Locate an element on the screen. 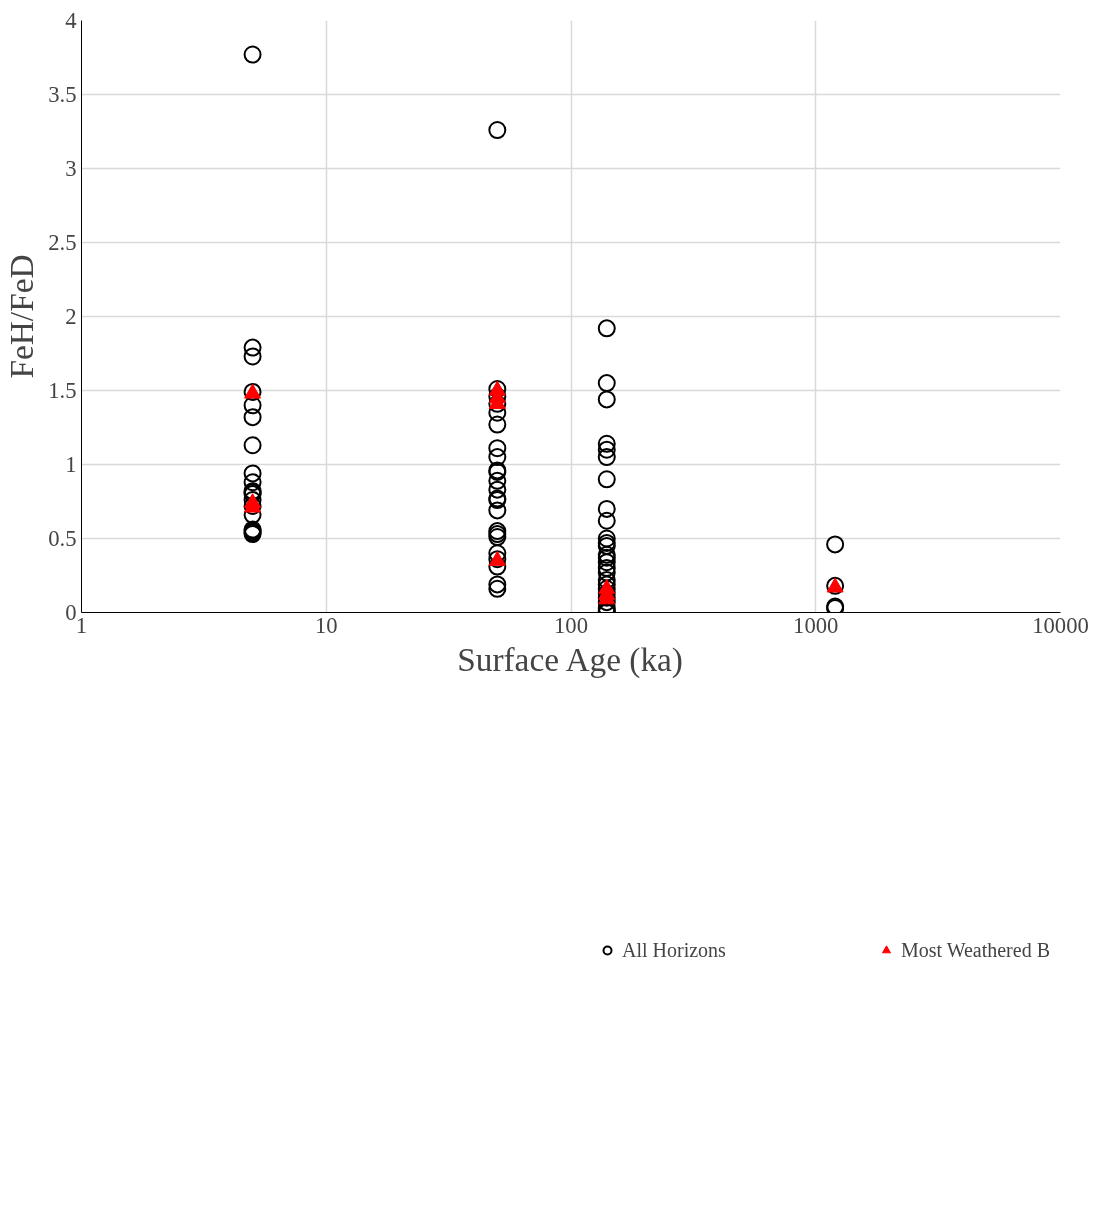  y-tick-label: 3.5 is located at coordinates (62, 94).